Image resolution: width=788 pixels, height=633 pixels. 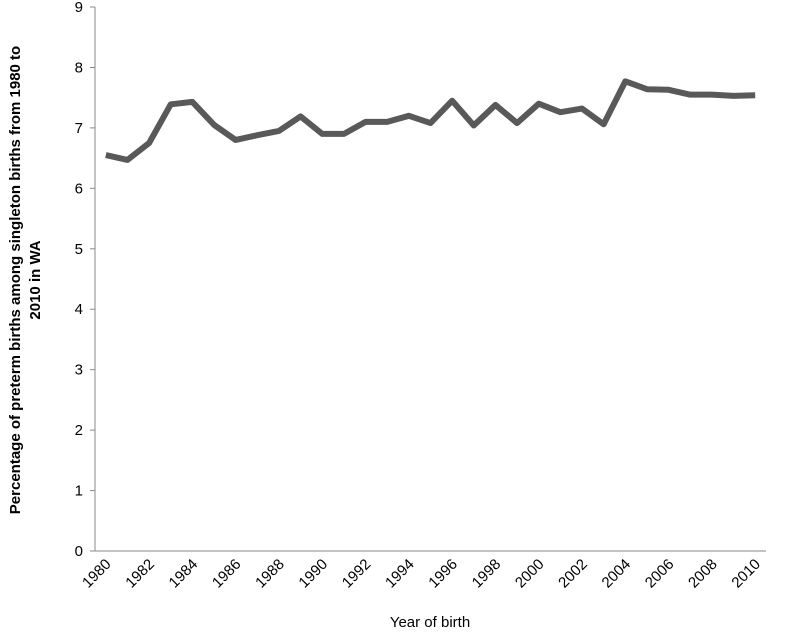 What do you see at coordinates (703, 574) in the screenshot?
I see `x-tick-label: 2008` at bounding box center [703, 574].